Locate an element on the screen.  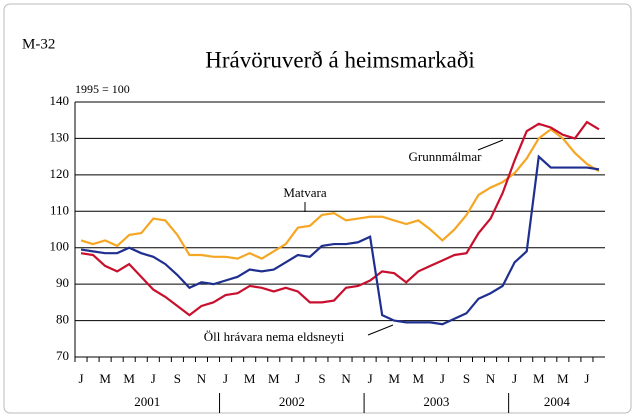
year-label: 2003 is located at coordinates (436, 401).